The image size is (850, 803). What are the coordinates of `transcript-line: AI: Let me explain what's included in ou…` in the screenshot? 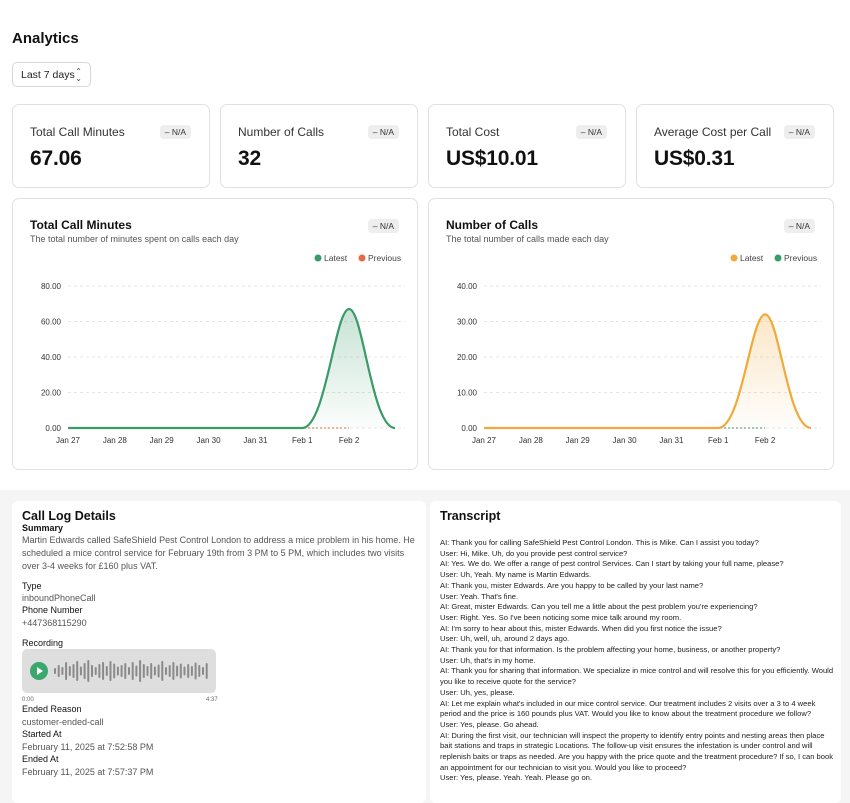 It's located at (628, 708).